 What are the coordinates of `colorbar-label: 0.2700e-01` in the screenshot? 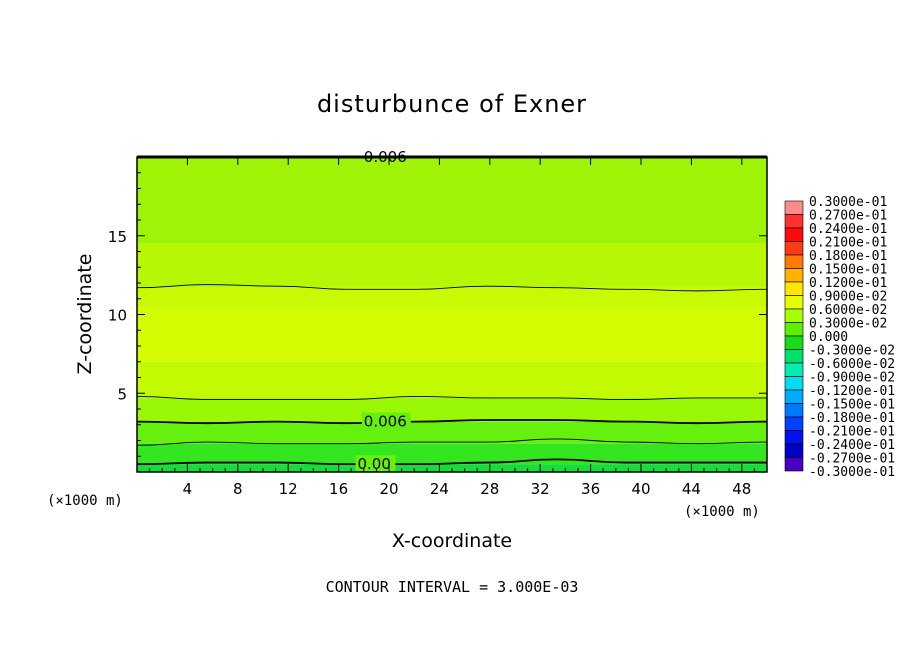 It's located at (848, 216).